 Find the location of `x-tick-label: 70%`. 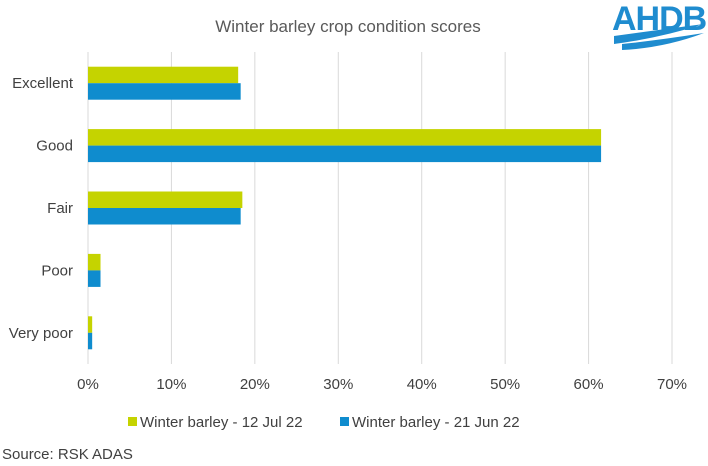

x-tick-label: 70% is located at coordinates (672, 384).